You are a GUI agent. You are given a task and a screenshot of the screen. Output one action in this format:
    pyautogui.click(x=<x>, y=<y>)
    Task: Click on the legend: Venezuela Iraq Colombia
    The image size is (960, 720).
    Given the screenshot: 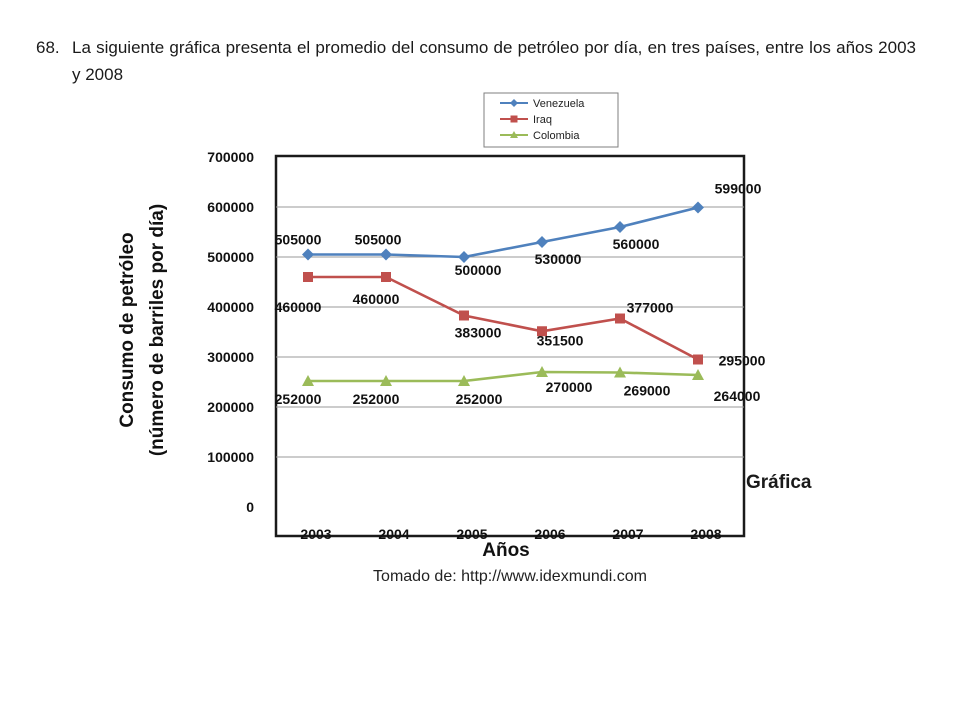 What is the action you would take?
    pyautogui.click(x=551, y=120)
    